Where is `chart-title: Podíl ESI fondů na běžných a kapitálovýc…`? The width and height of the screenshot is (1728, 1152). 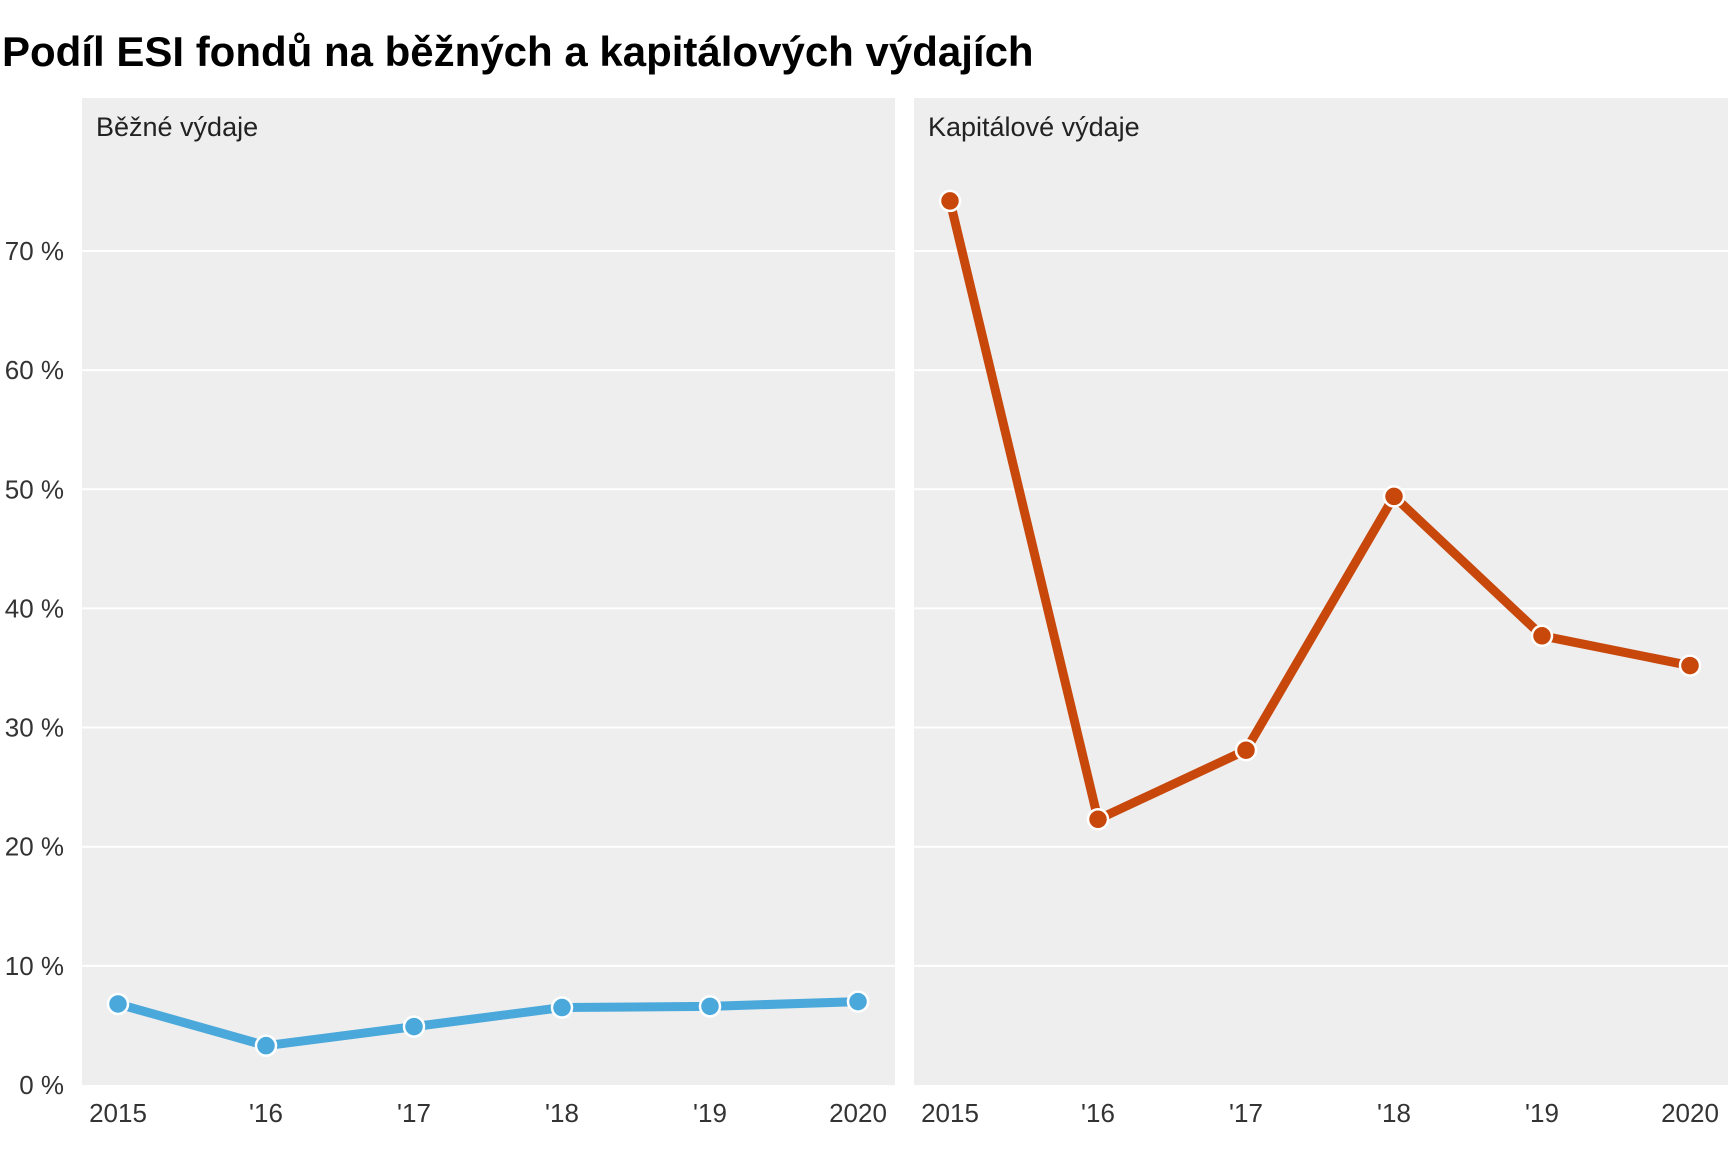 chart-title: Podíl ESI fondů na běžných a kapitálovýc… is located at coordinates (518, 51).